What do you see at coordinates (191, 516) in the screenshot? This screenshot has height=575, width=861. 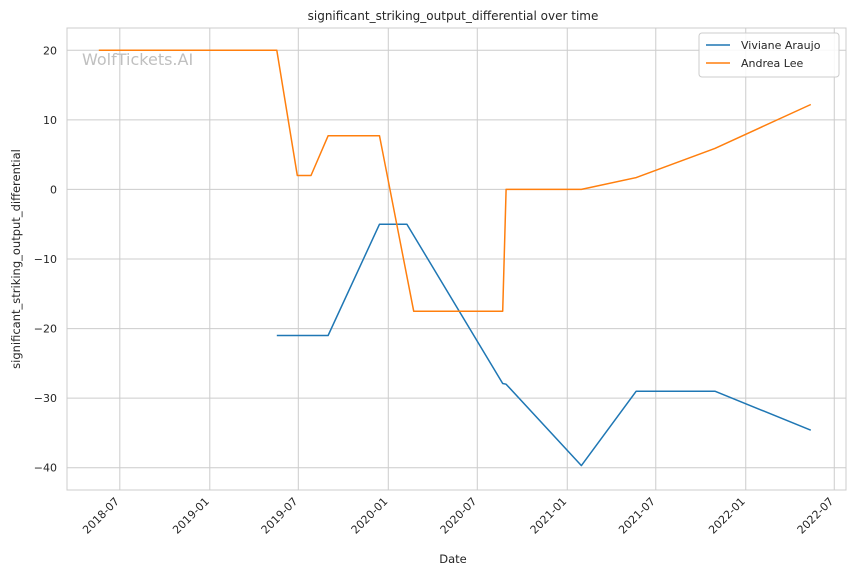 I see `x-tick-label: 2019-01` at bounding box center [191, 516].